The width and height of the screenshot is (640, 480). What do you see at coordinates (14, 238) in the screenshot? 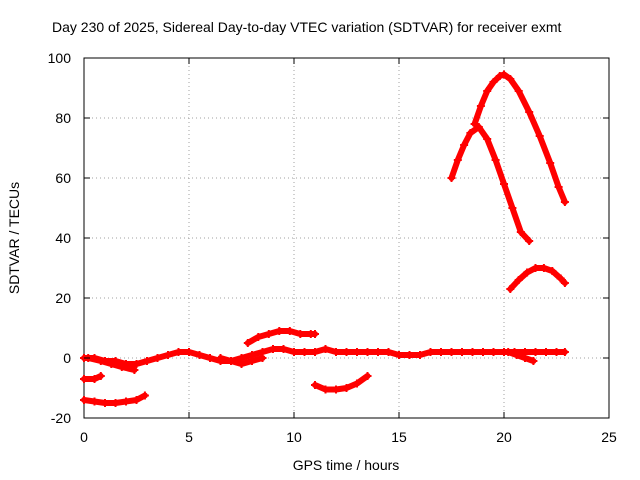
I see `y-axis-label: SDTVAR / TECUs` at bounding box center [14, 238].